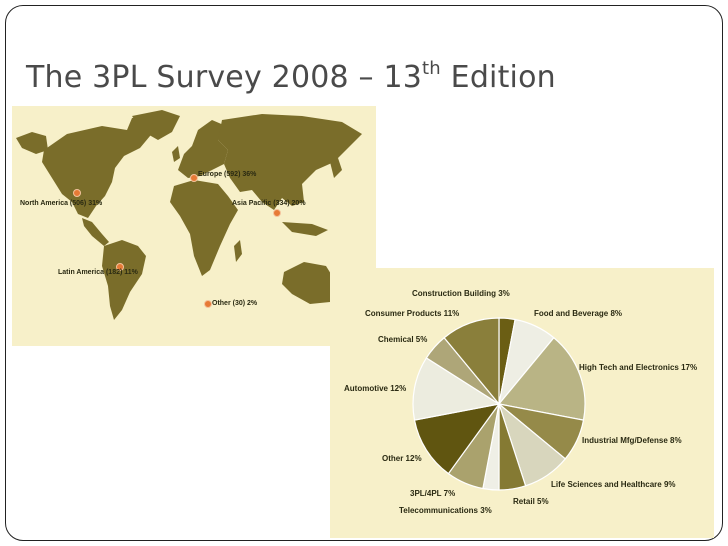  I want to click on slice-label-life-sciences: Life Sciences and Healthcare 9%, so click(613, 484).